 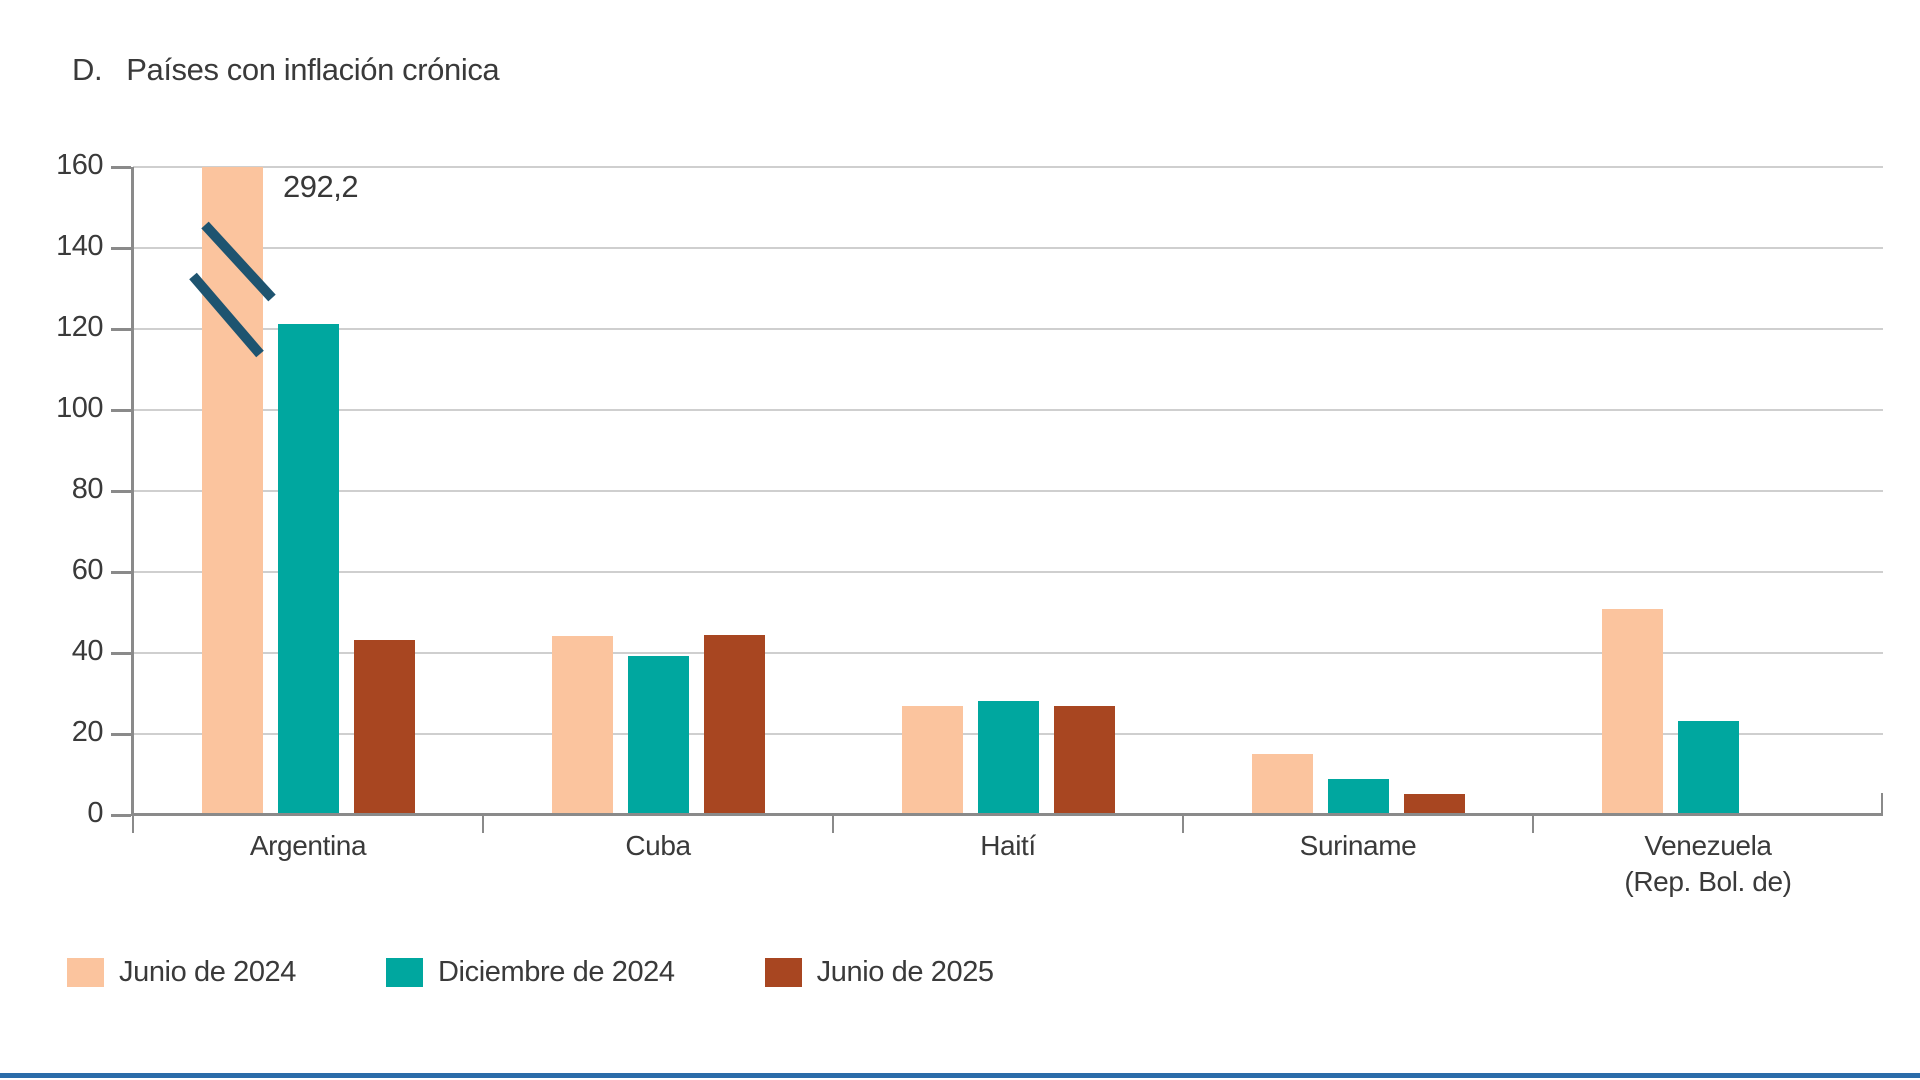 What do you see at coordinates (79, 246) in the screenshot?
I see `y-tick-label-140: 140` at bounding box center [79, 246].